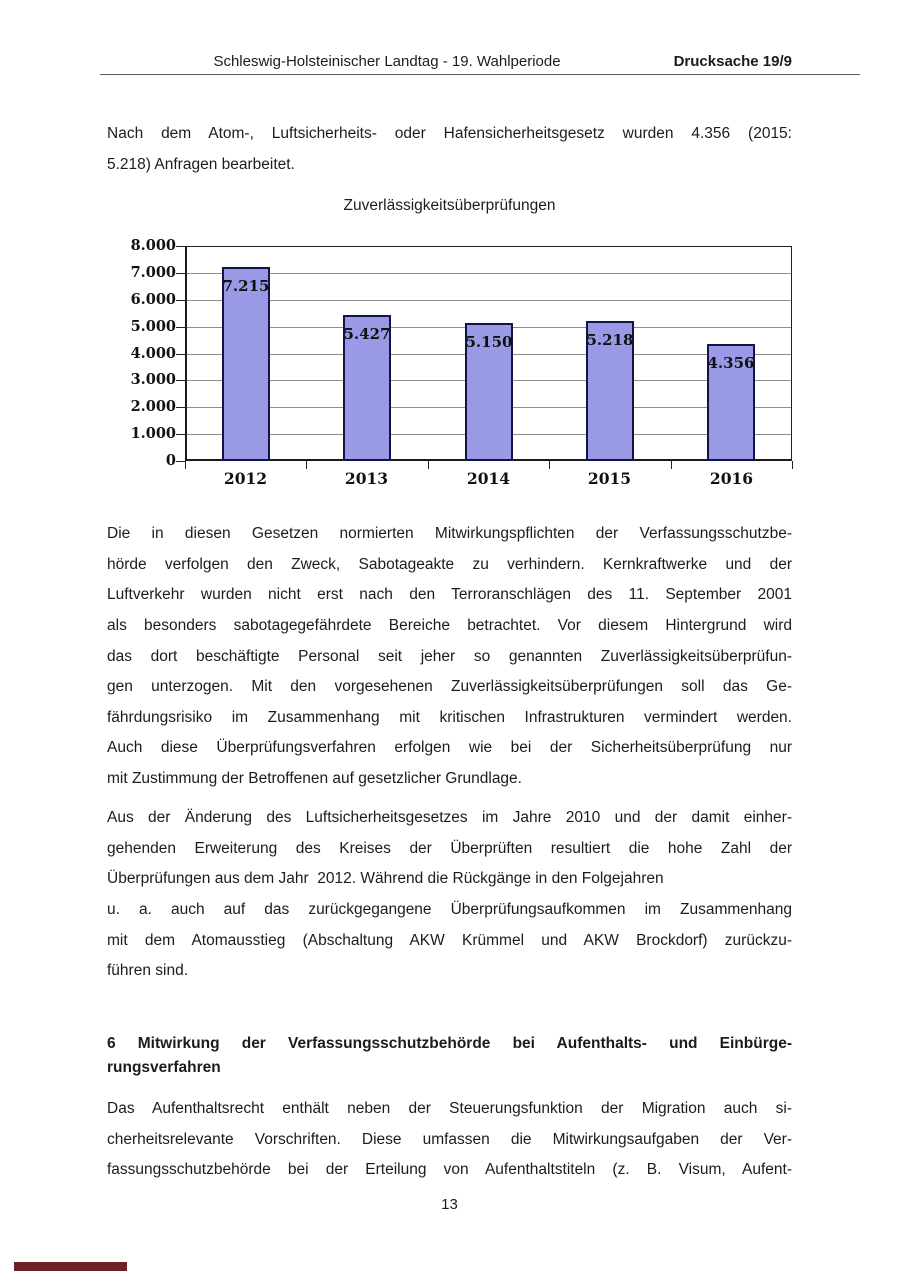 The height and width of the screenshot is (1272, 900). Describe the element at coordinates (366, 478) in the screenshot. I see `x-tick-label: 2013` at that location.